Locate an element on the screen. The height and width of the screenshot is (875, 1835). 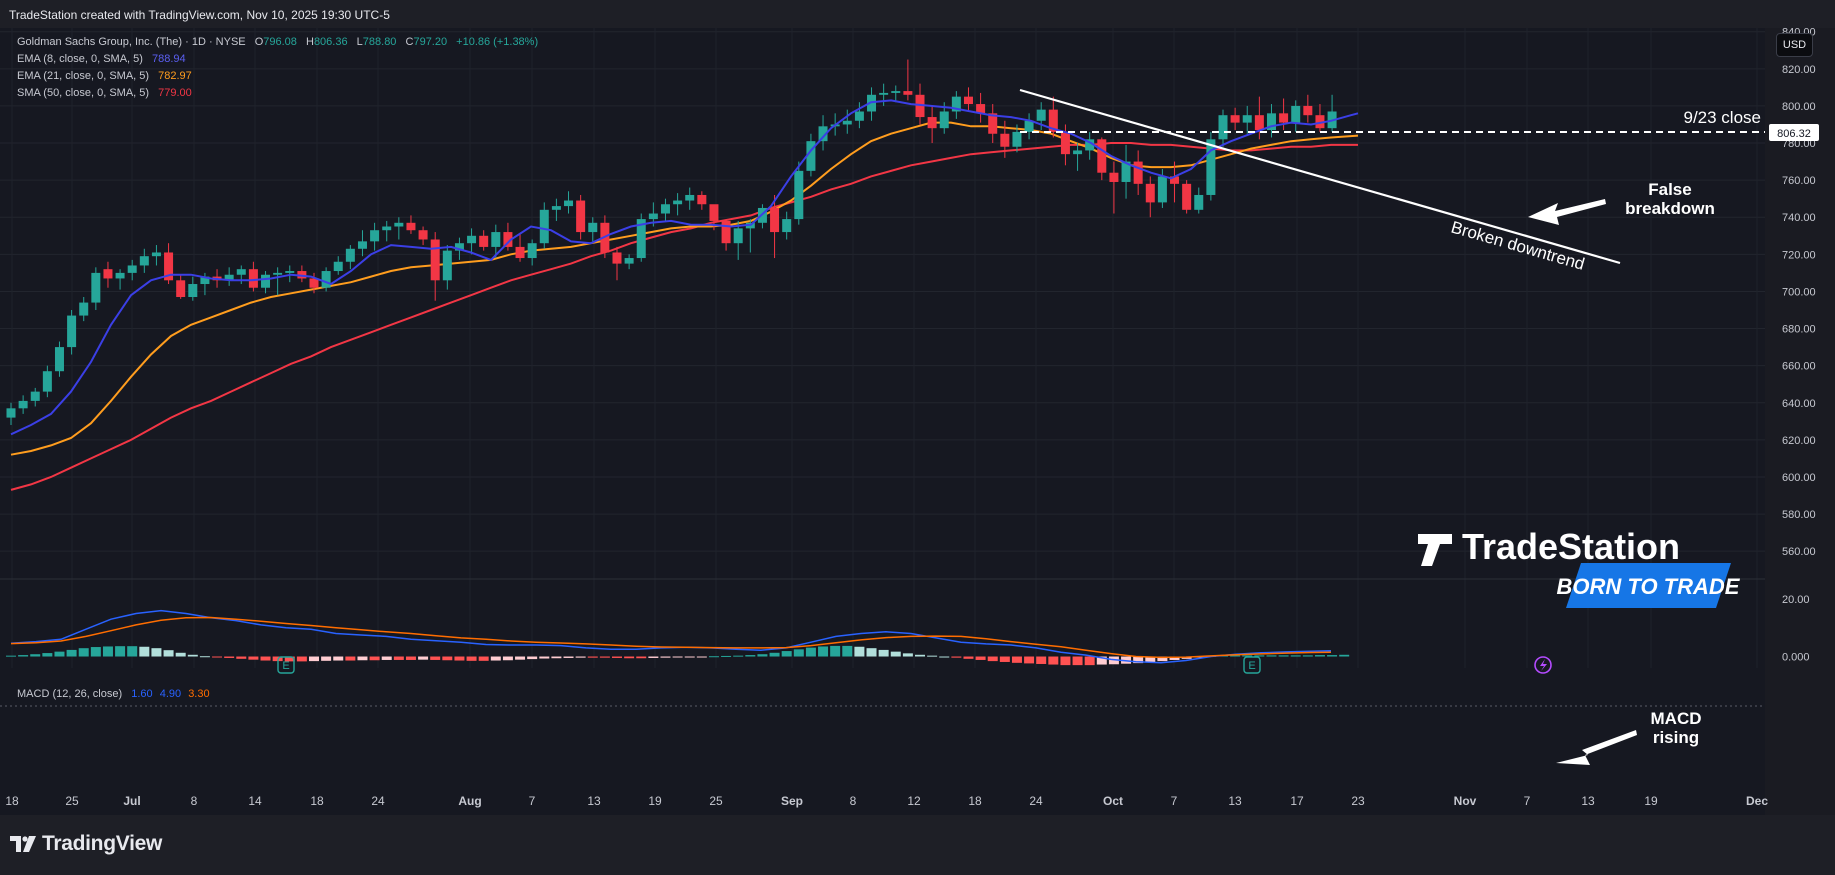
time-tick-label: 25 is located at coordinates (716, 801).